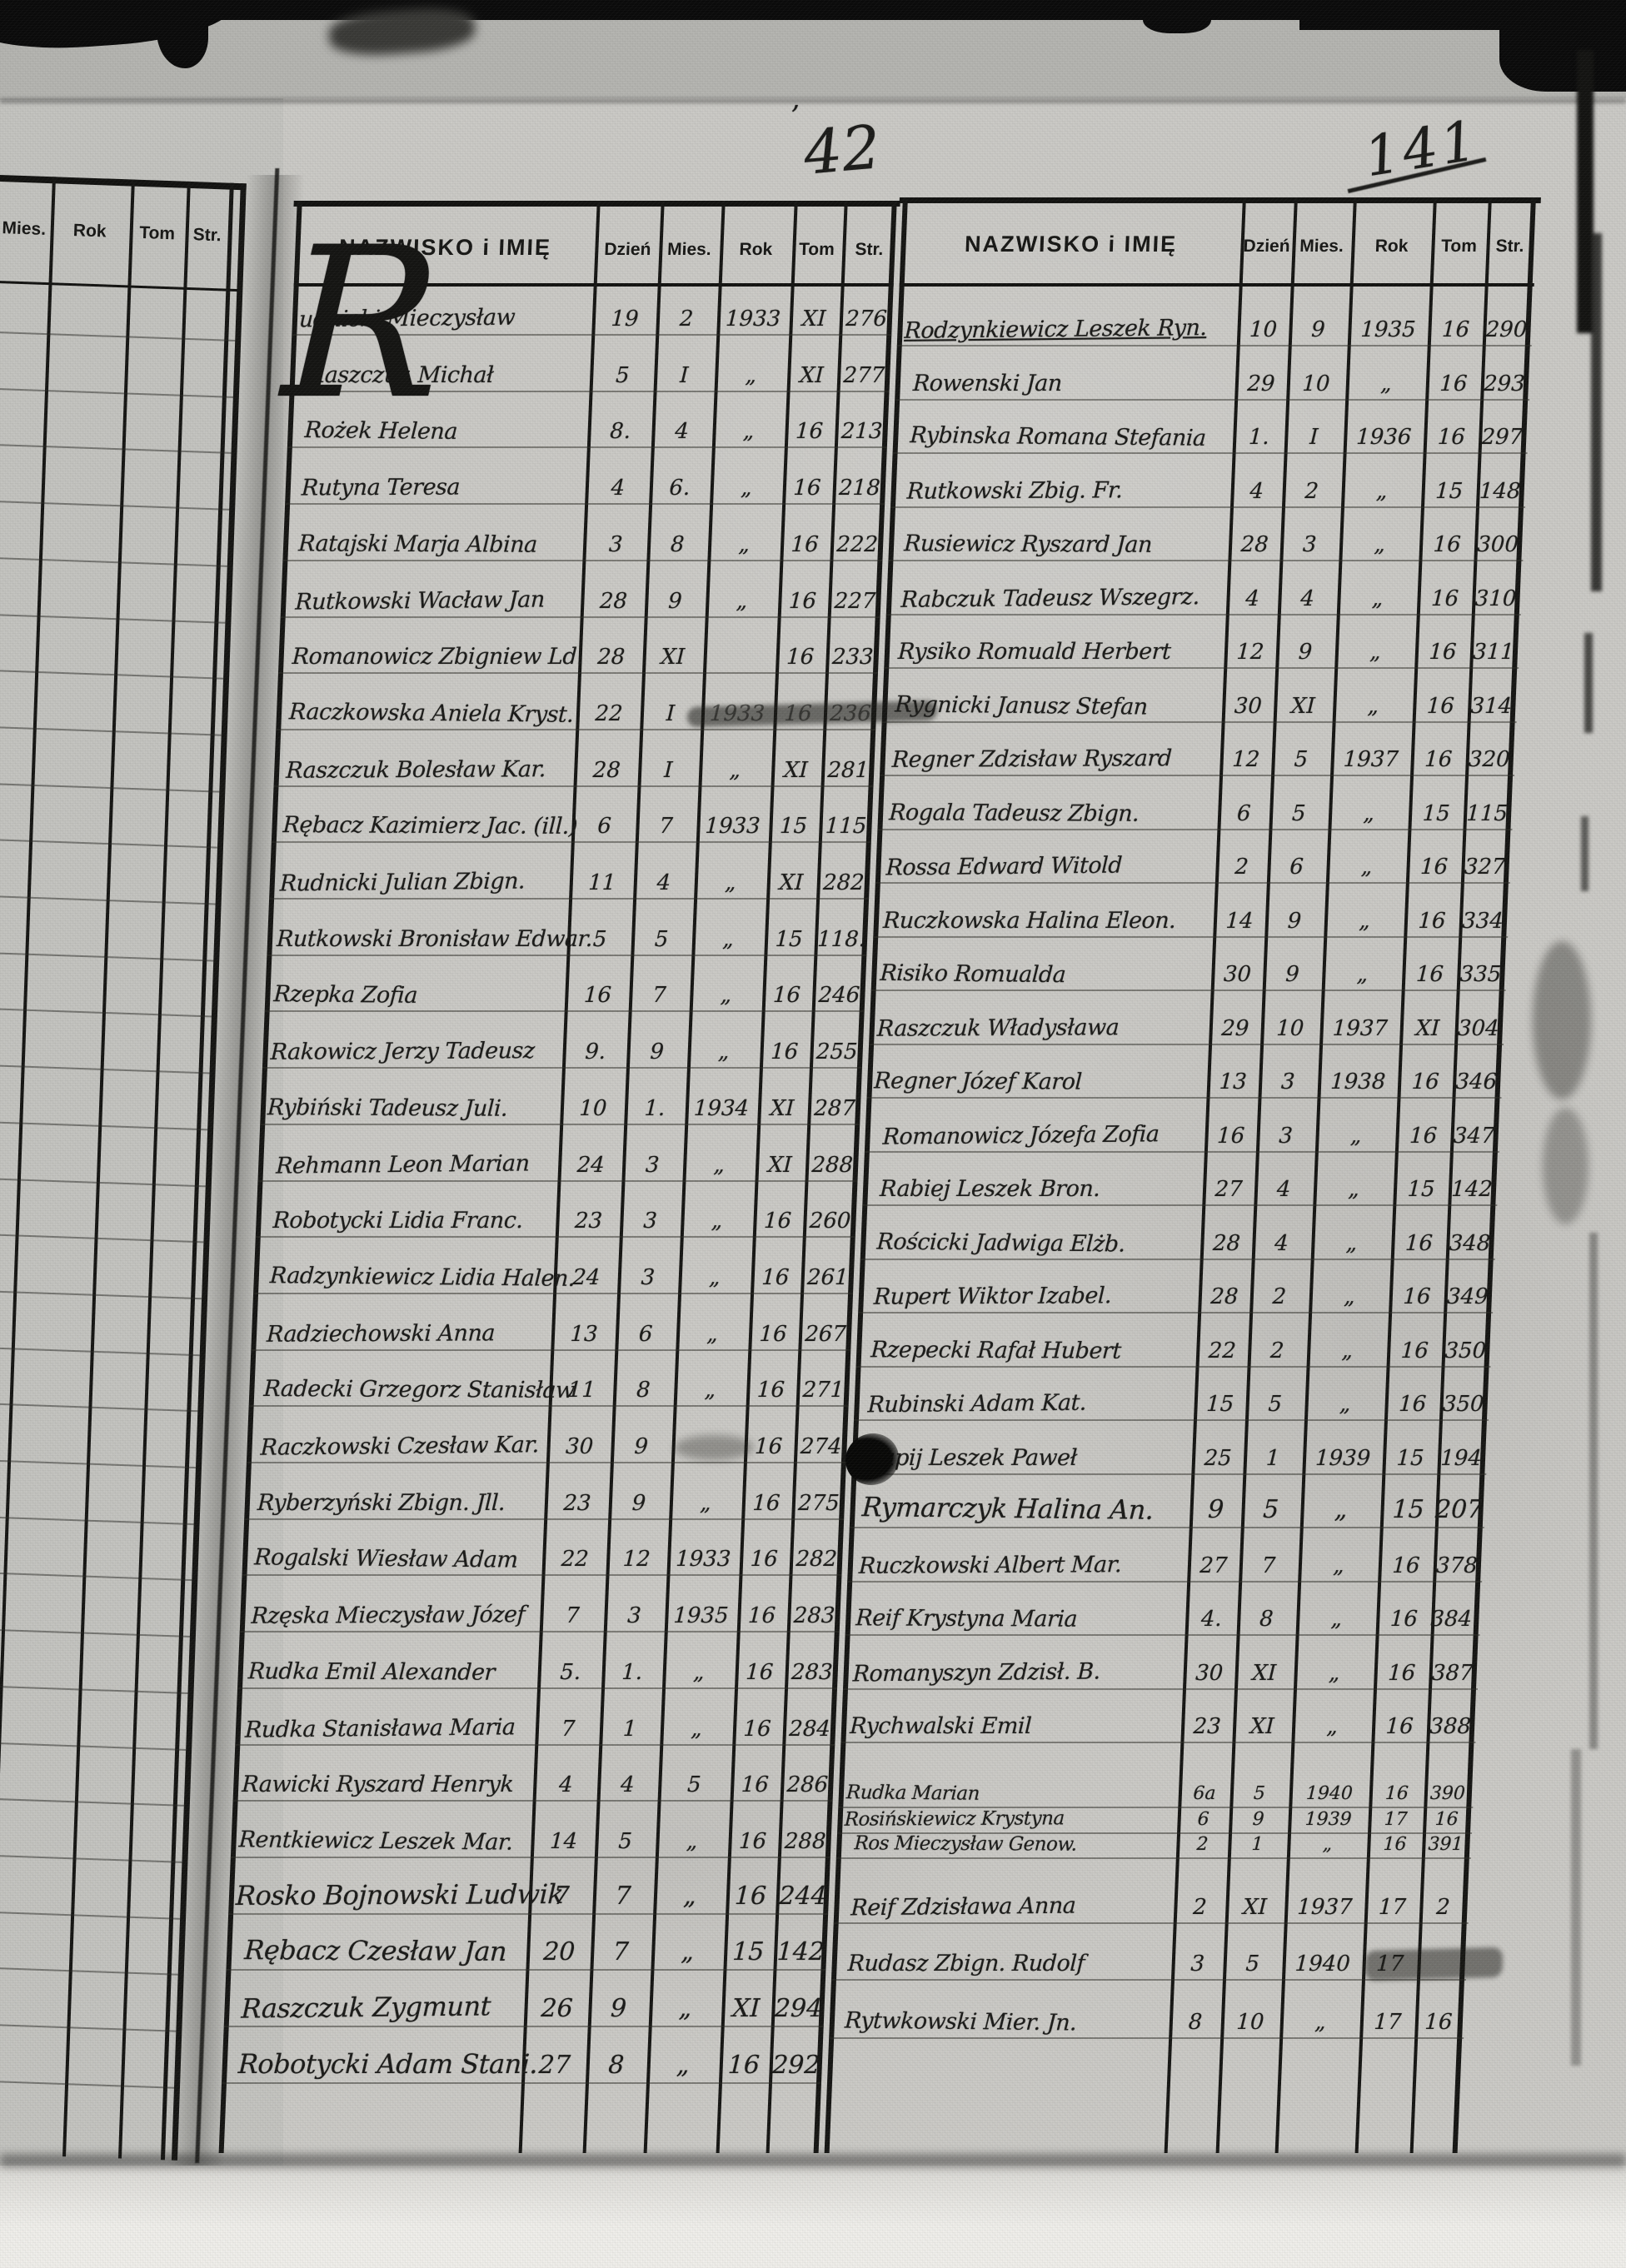 This screenshot has width=1626, height=2268. I want to click on cell-surname-given-name: Ruczkowska Halina Eleon., so click(1029, 920).